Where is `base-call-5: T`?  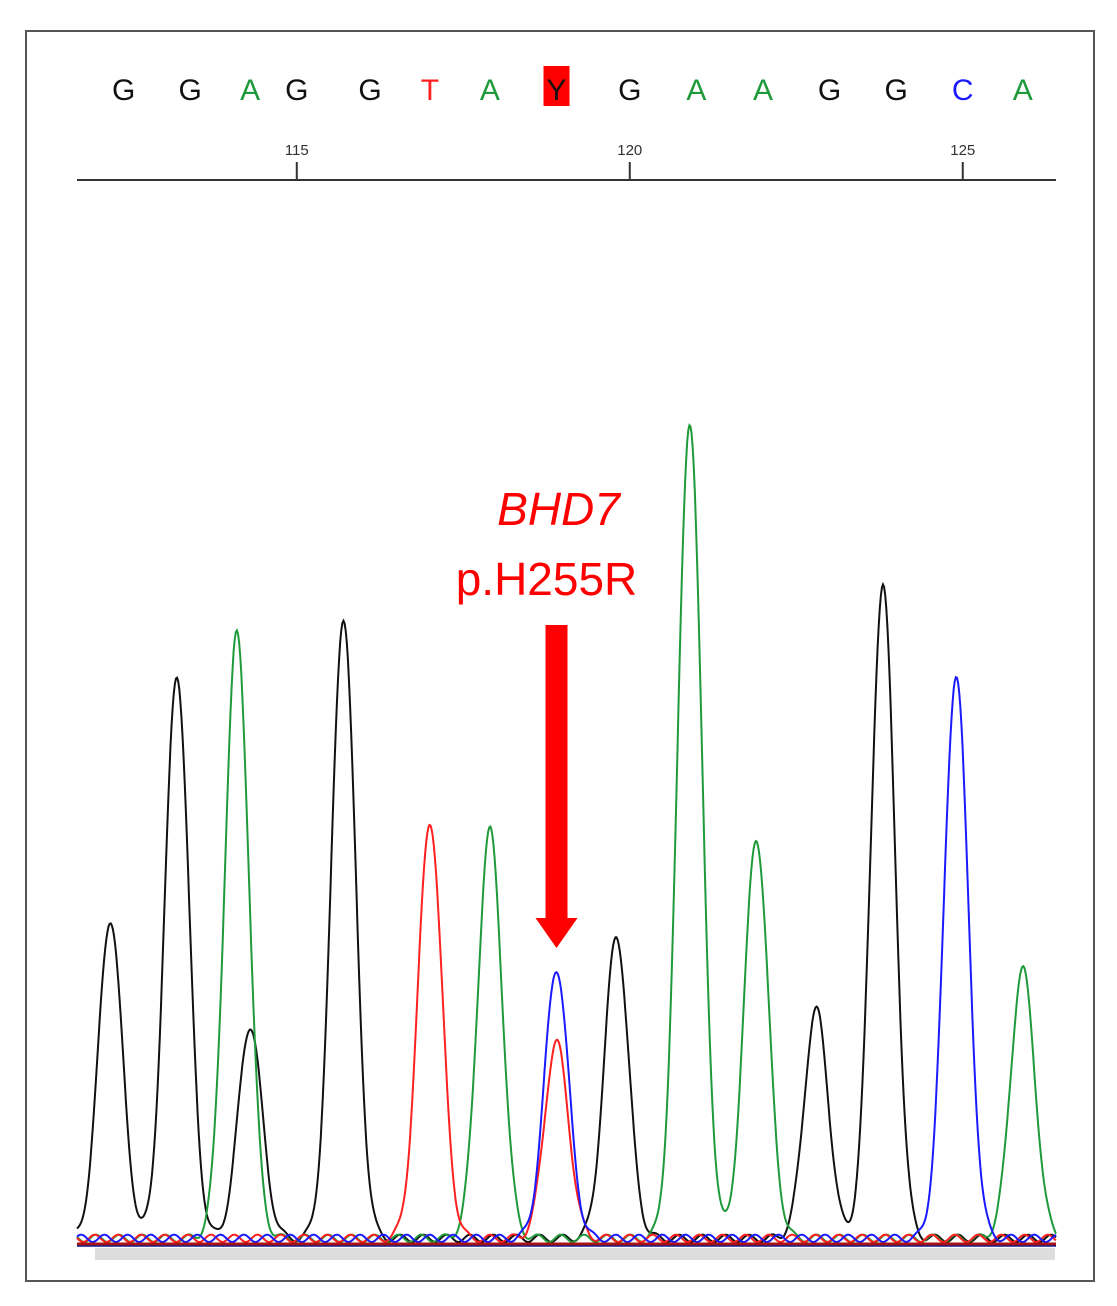
base-call-5: T is located at coordinates (430, 90).